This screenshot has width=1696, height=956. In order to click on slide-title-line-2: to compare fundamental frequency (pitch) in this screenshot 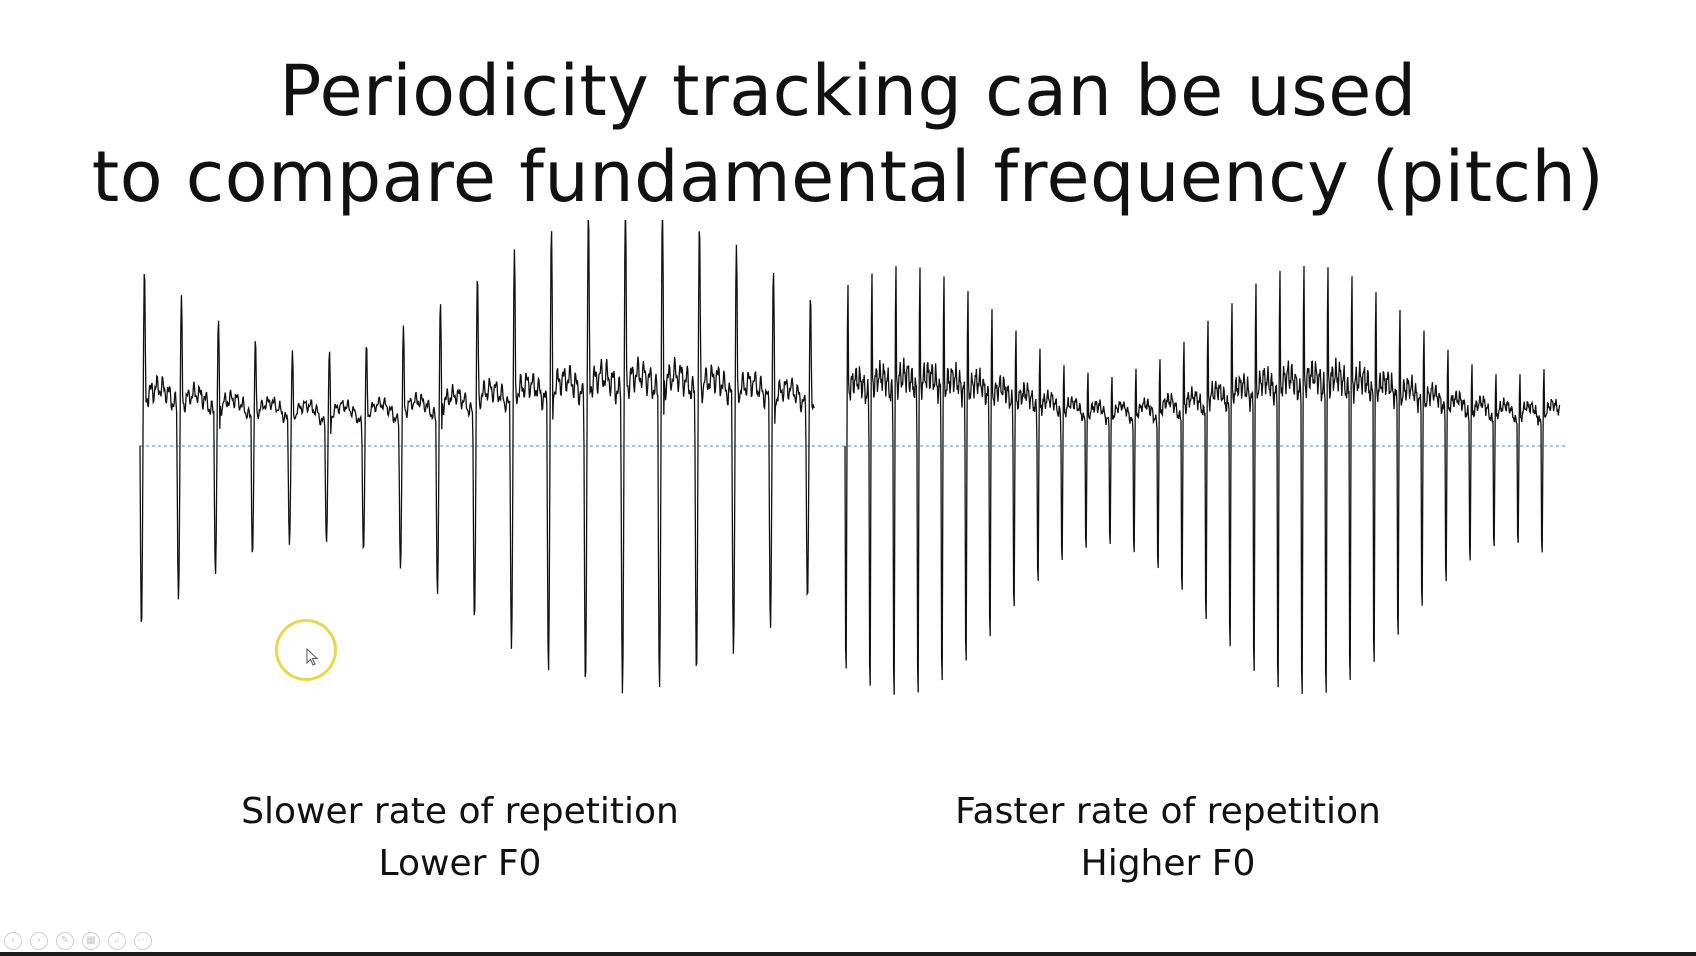, I will do `click(848, 177)`.